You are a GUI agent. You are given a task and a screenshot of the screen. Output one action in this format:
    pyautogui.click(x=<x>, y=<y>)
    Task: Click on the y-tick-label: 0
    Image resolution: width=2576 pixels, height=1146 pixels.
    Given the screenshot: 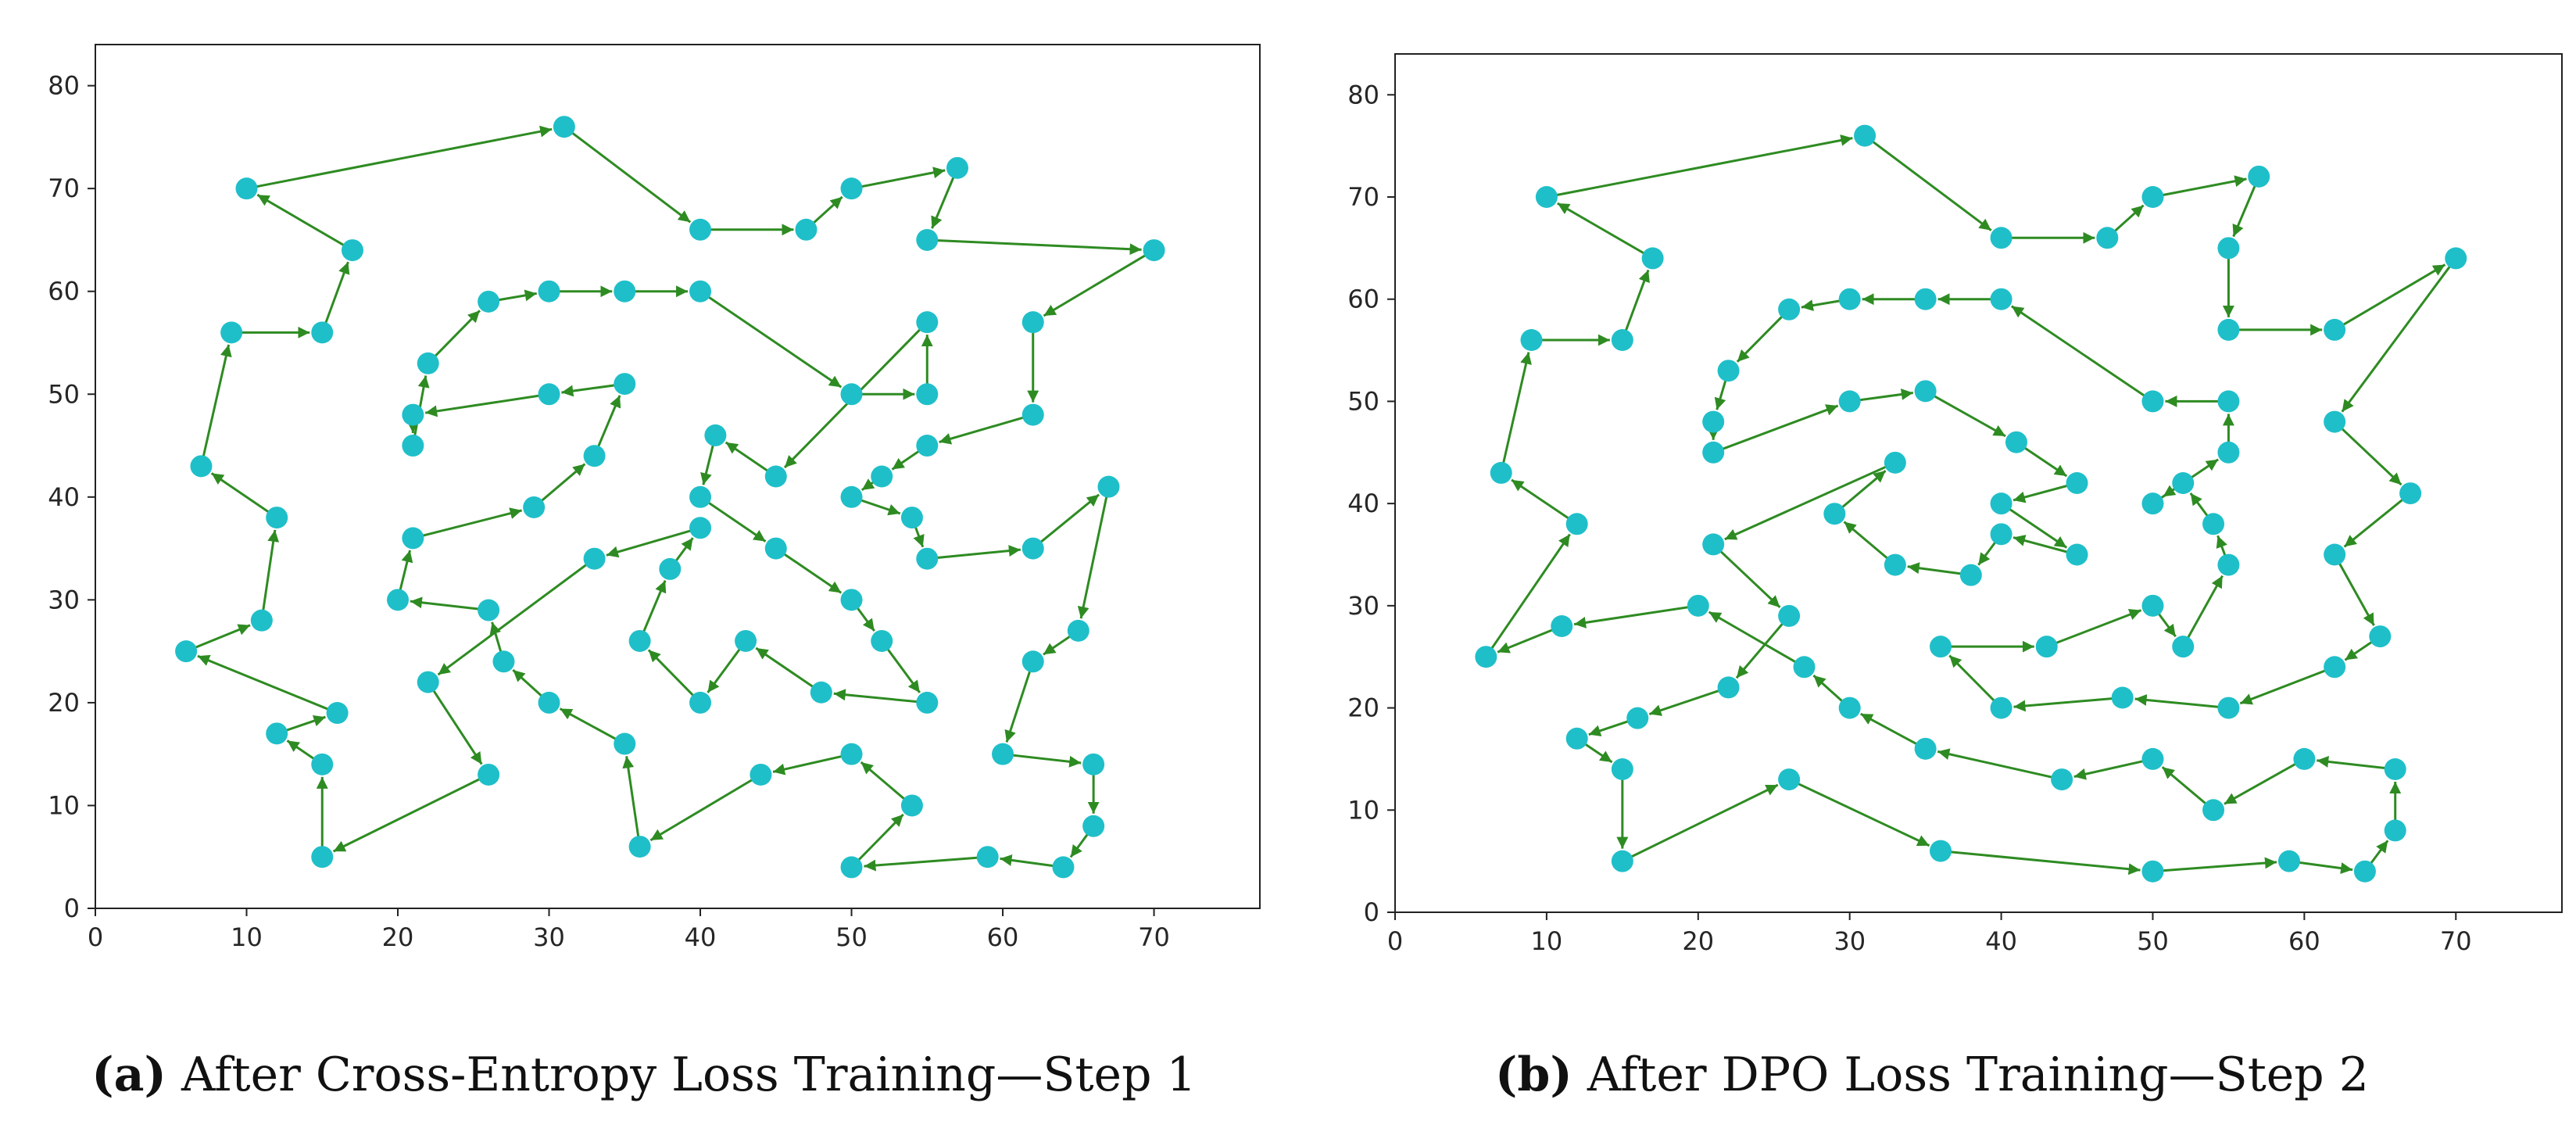 What is the action you would take?
    pyautogui.click(x=72, y=908)
    